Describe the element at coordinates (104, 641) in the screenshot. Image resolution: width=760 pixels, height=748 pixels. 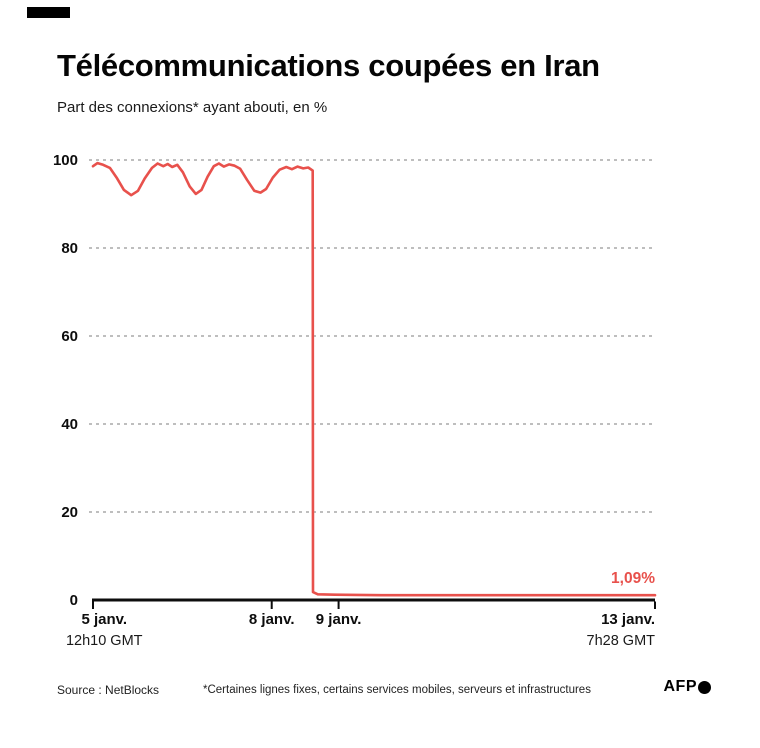
I see `x-tick-sublabel: 12h10 GMT` at that location.